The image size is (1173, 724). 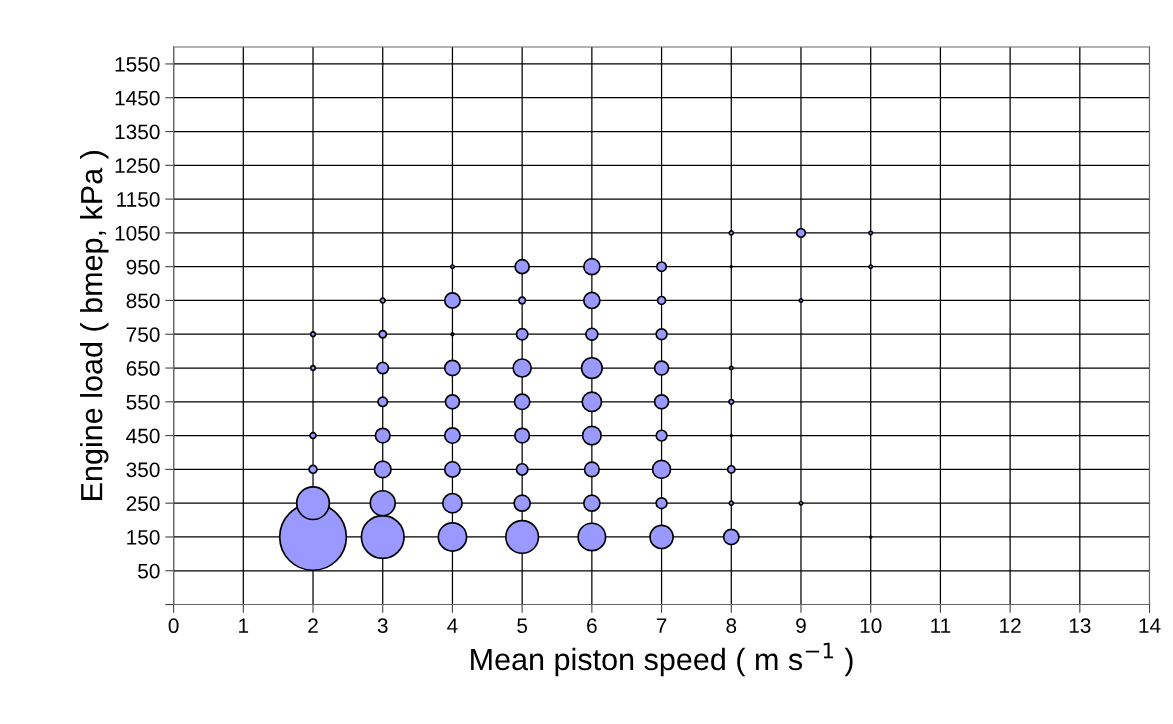 What do you see at coordinates (731, 626) in the screenshot?
I see `x-tick-label: 8` at bounding box center [731, 626].